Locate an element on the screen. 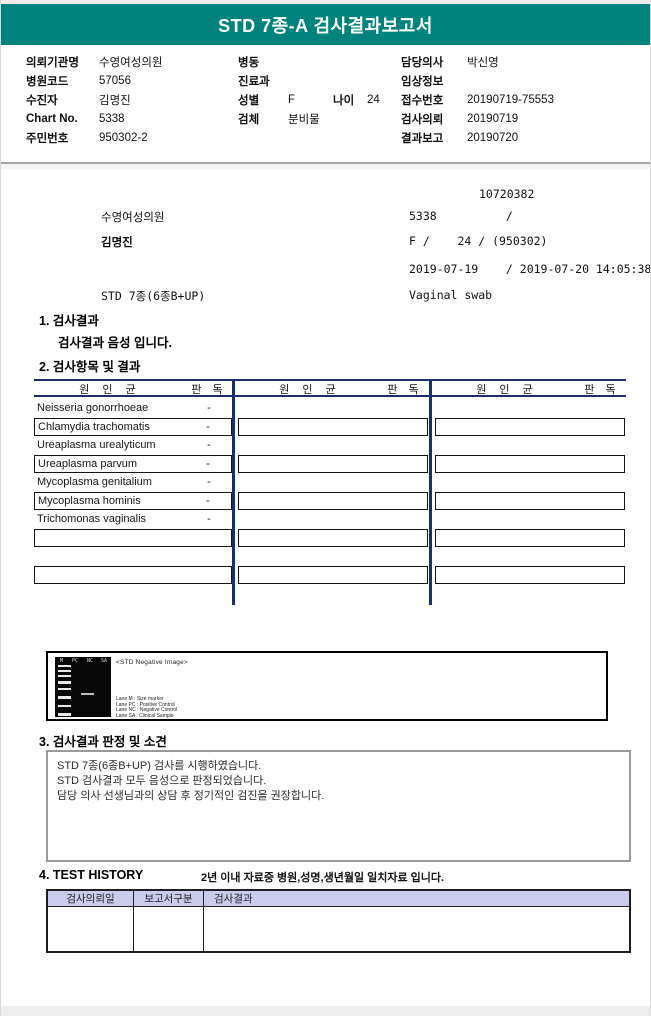 The width and height of the screenshot is (651, 1016). organism-table-group2 is located at coordinates (333, 491).